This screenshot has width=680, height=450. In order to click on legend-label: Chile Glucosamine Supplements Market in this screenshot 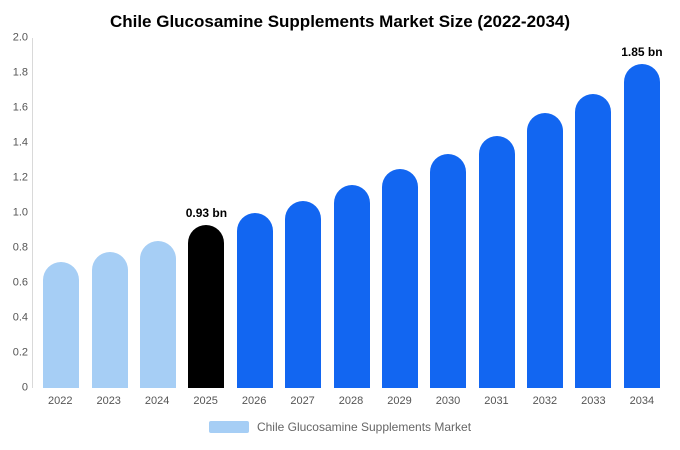, I will do `click(364, 427)`.